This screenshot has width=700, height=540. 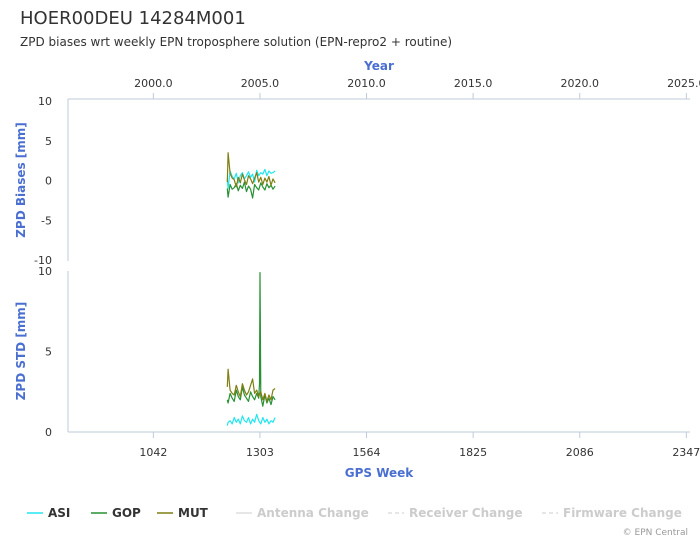 I want to click on bias-y-tick-label: -10, so click(x=43, y=260).